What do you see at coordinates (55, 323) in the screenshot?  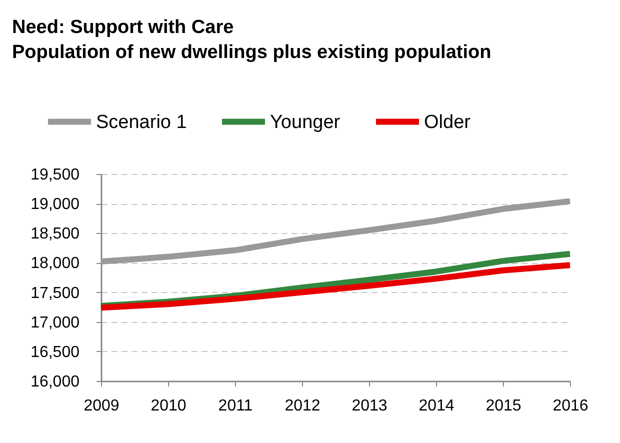 I see `y-tick-label: 17,000` at bounding box center [55, 323].